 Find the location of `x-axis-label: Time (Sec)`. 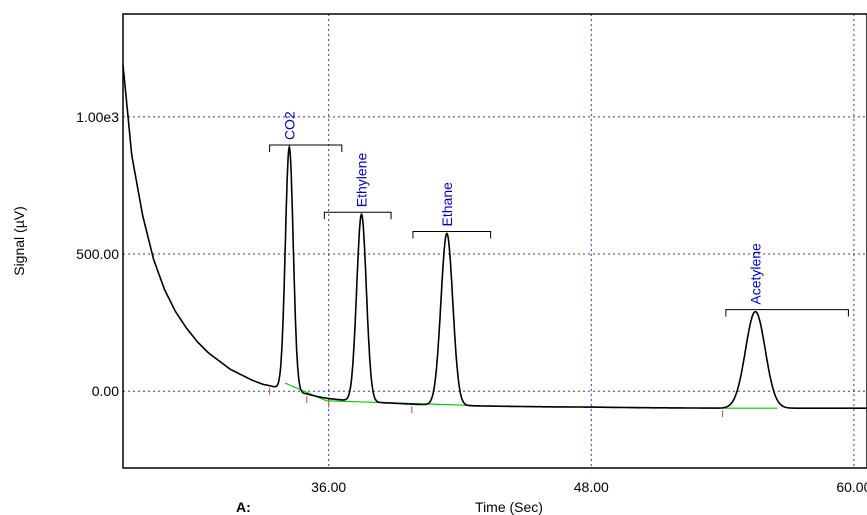

x-axis-label: Time (Sec) is located at coordinates (509, 507).